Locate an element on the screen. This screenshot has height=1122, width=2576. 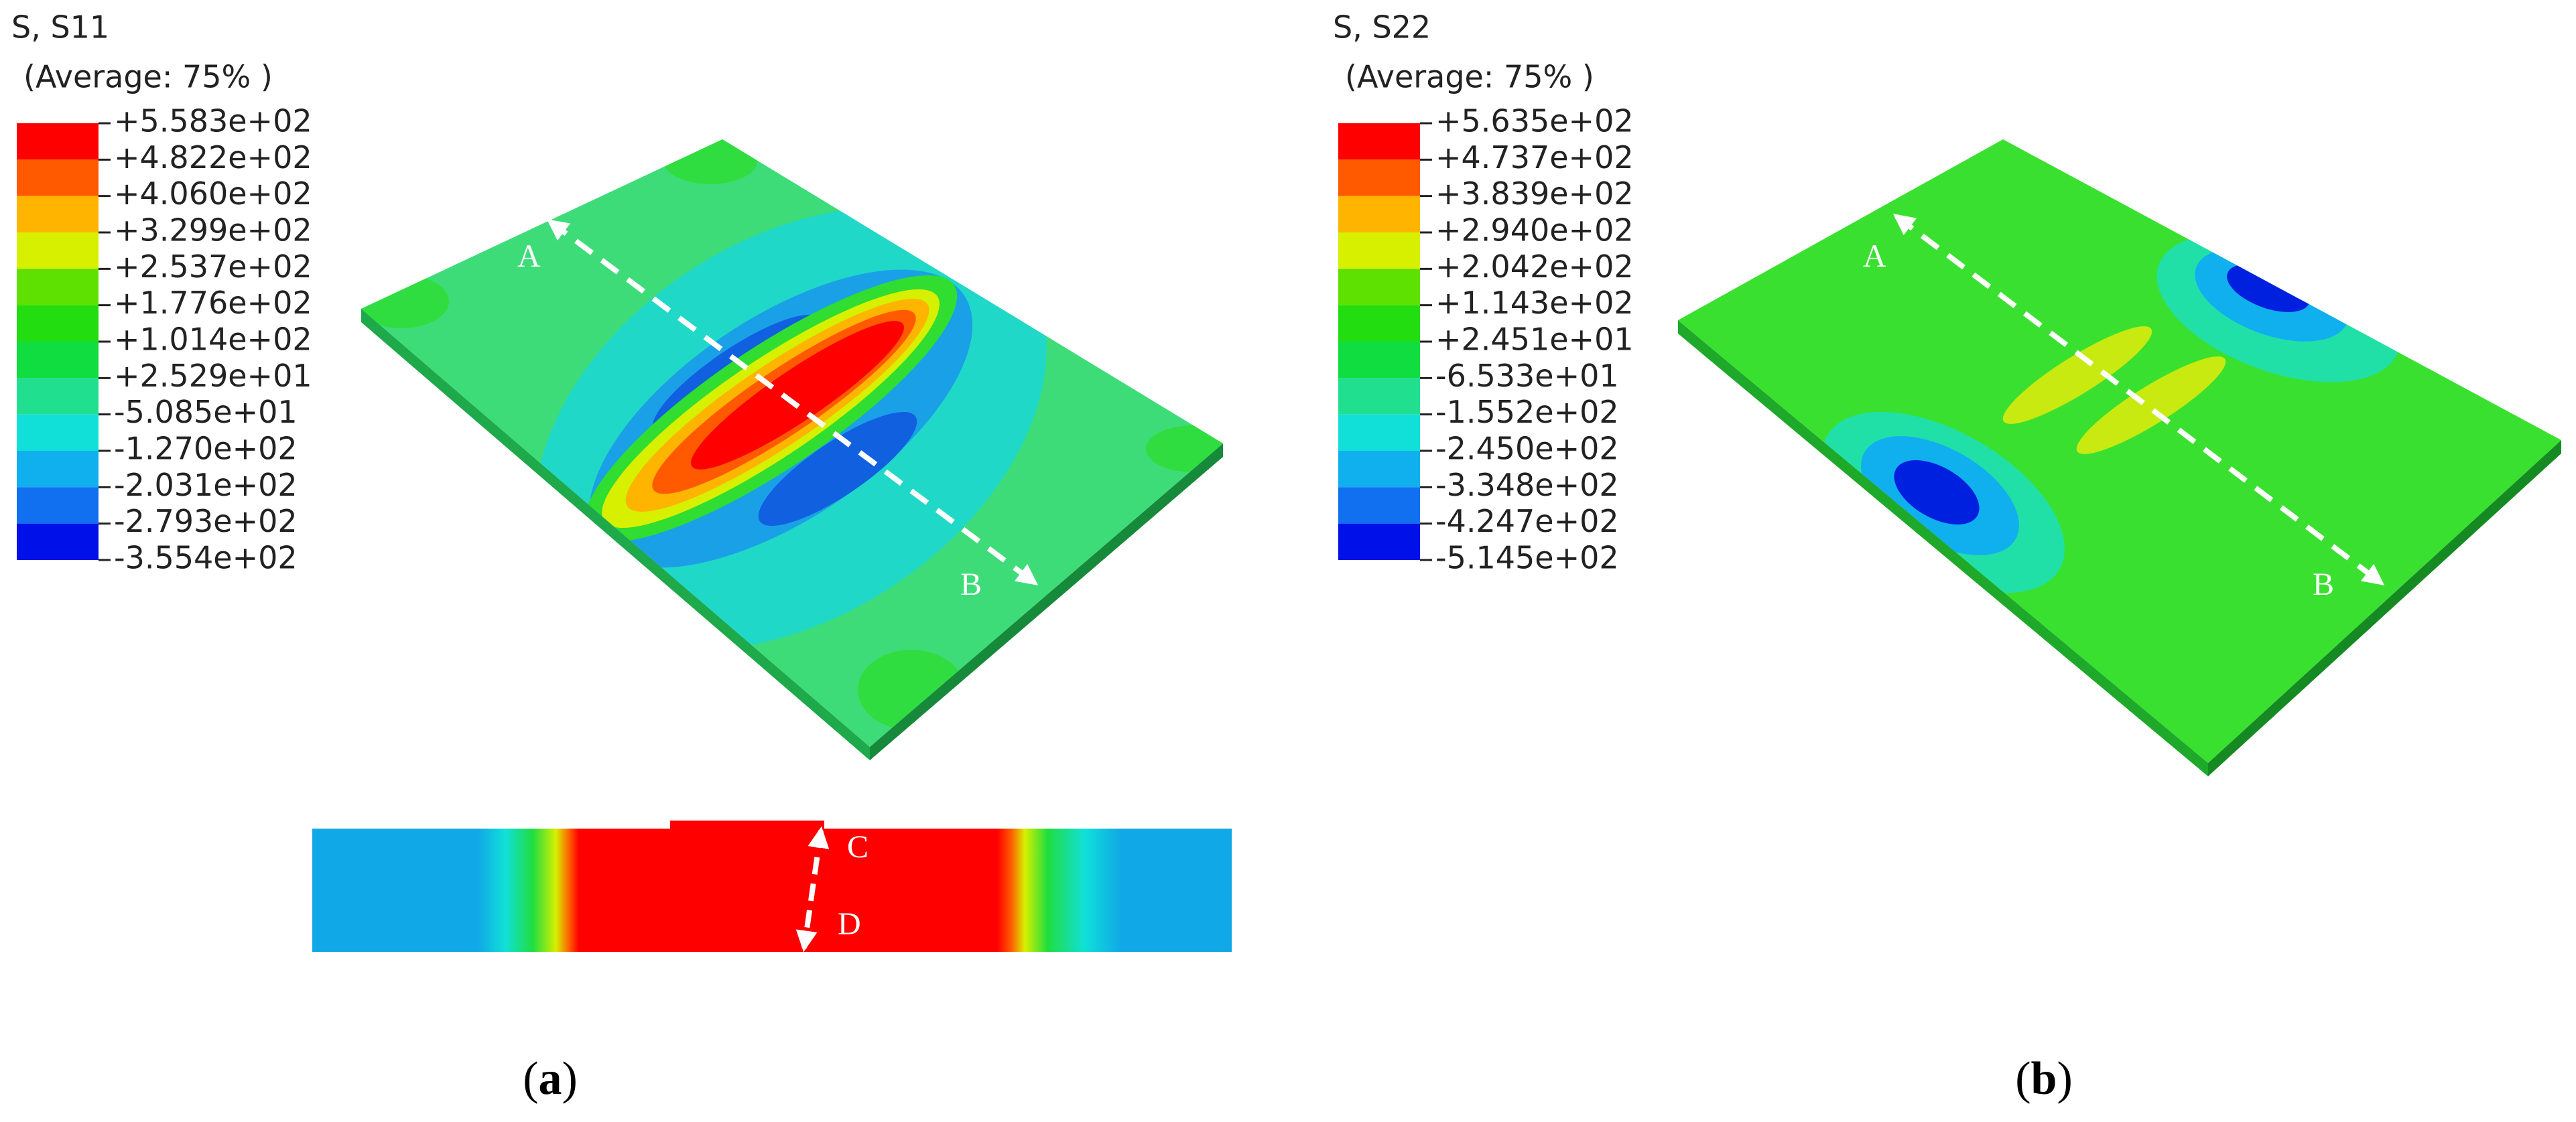
legend-label: -4.247e+02 is located at coordinates (1527, 521).